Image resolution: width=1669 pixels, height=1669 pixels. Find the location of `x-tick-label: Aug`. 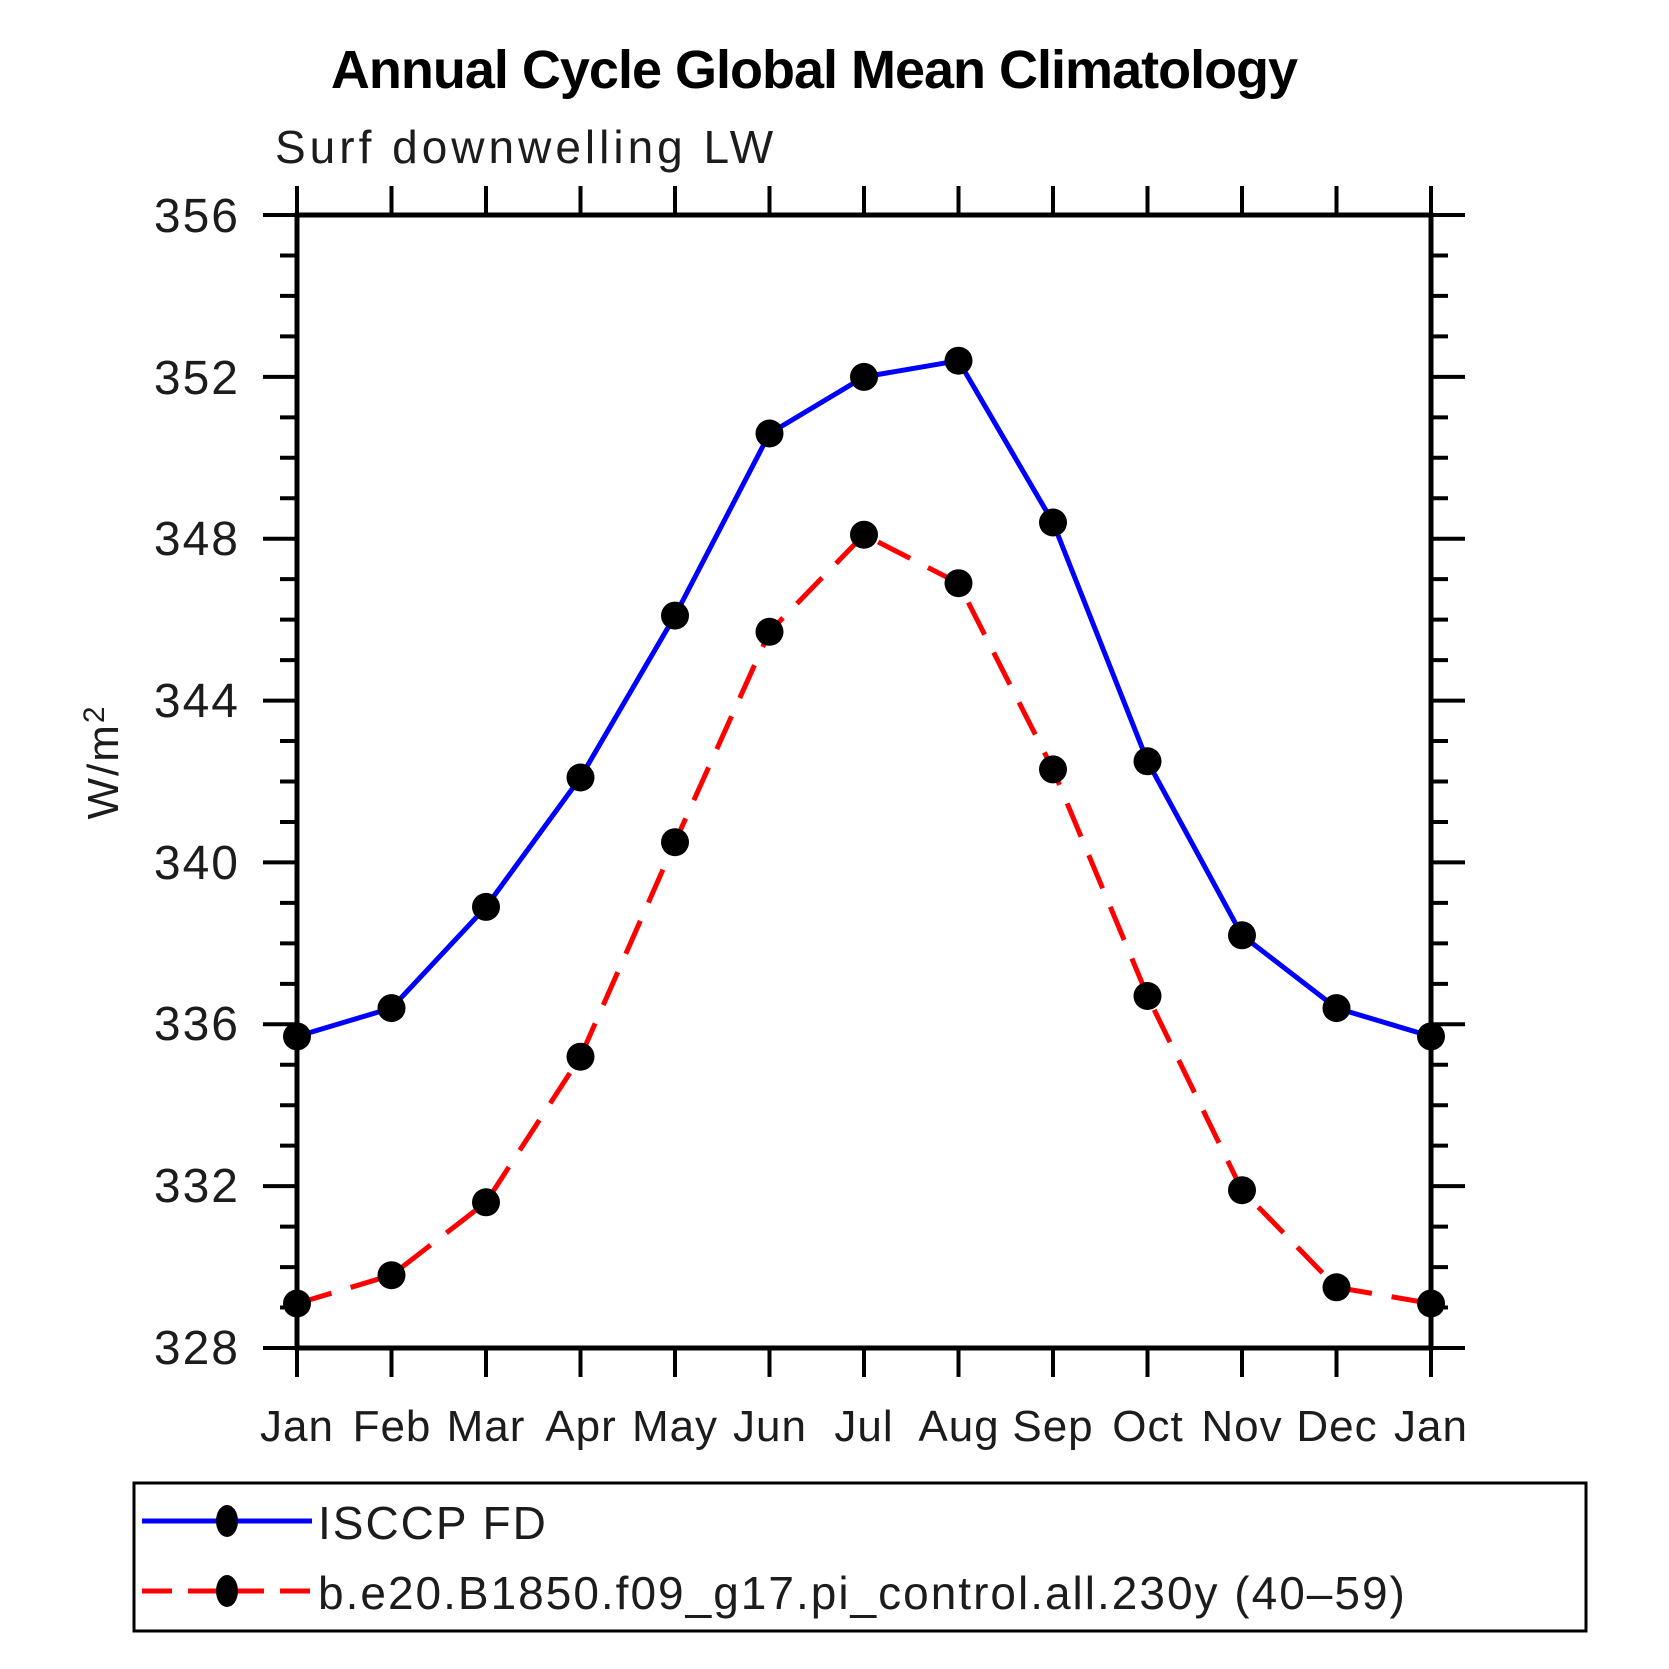

x-tick-label: Aug is located at coordinates (958, 1426).